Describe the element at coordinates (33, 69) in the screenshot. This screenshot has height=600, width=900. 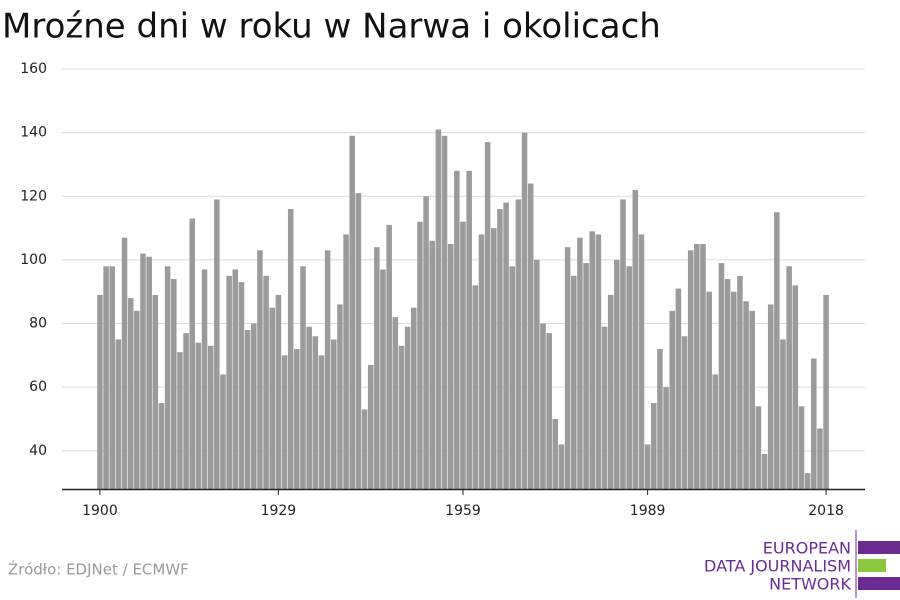
I see `y-tick-label: 160` at that location.